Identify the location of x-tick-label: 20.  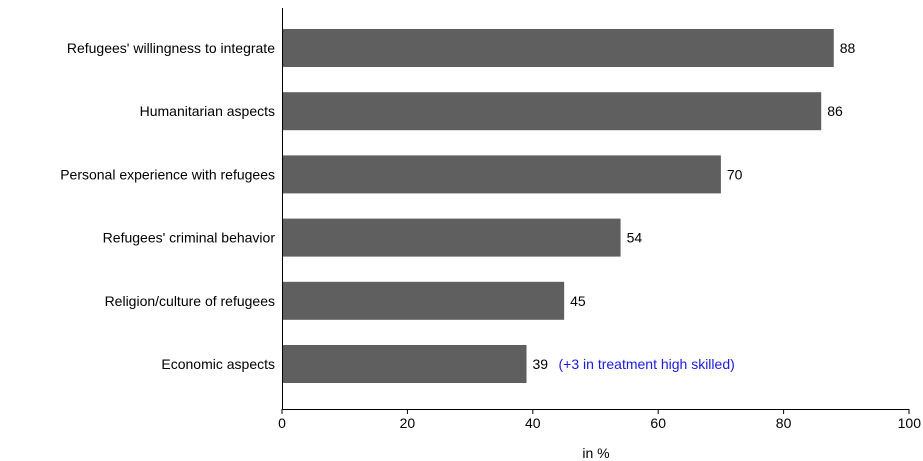
(408, 423).